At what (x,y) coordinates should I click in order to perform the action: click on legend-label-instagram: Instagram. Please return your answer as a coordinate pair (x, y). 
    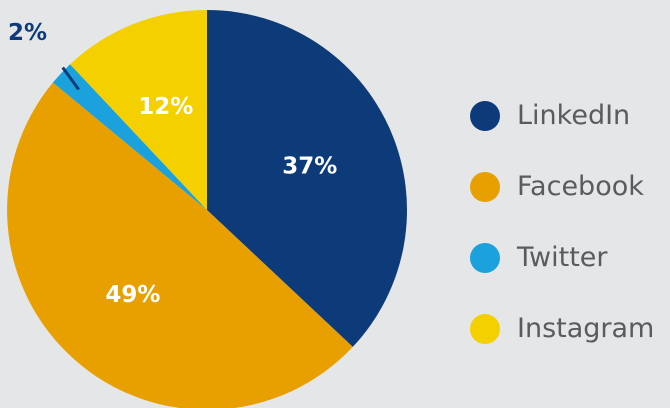
    Looking at the image, I should click on (586, 328).